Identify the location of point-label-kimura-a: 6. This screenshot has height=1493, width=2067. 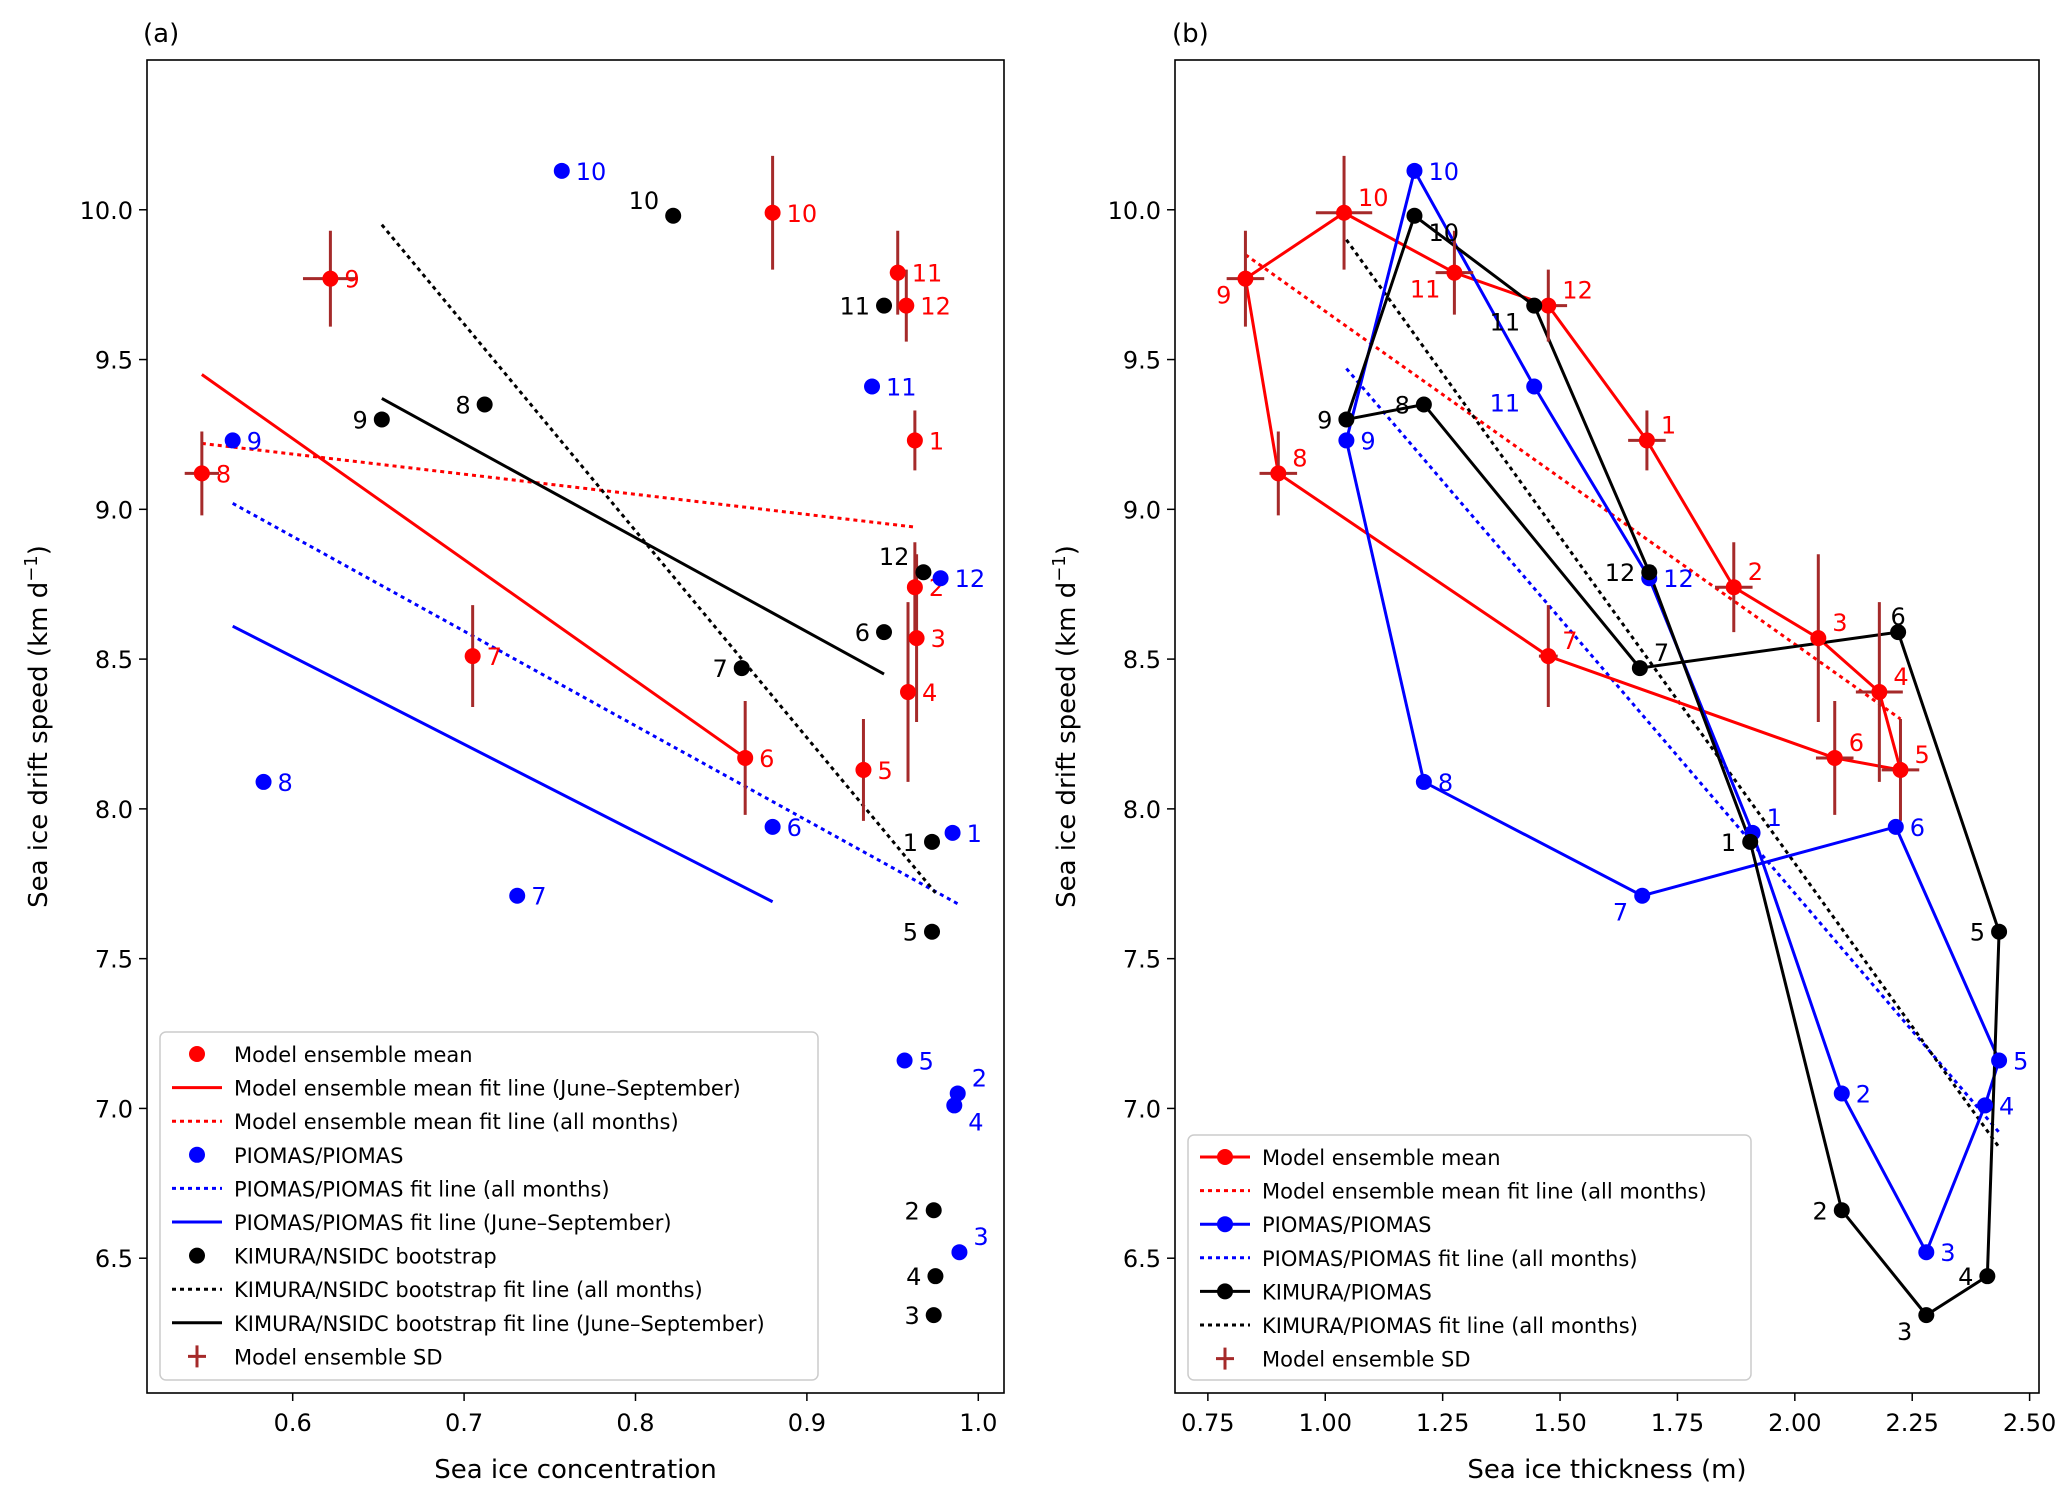
(862, 633).